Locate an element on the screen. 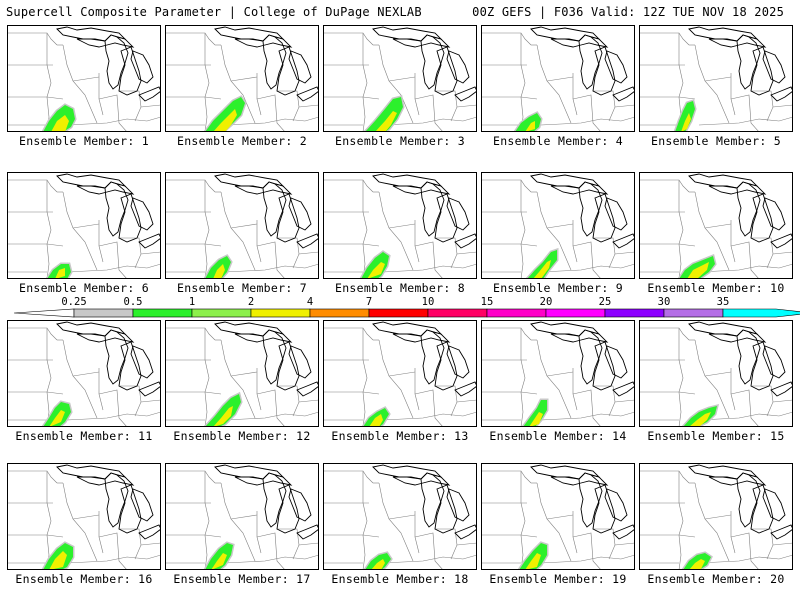 Image resolution: width=800 pixels, height=600 pixels. panel-frame is located at coordinates (84, 373).